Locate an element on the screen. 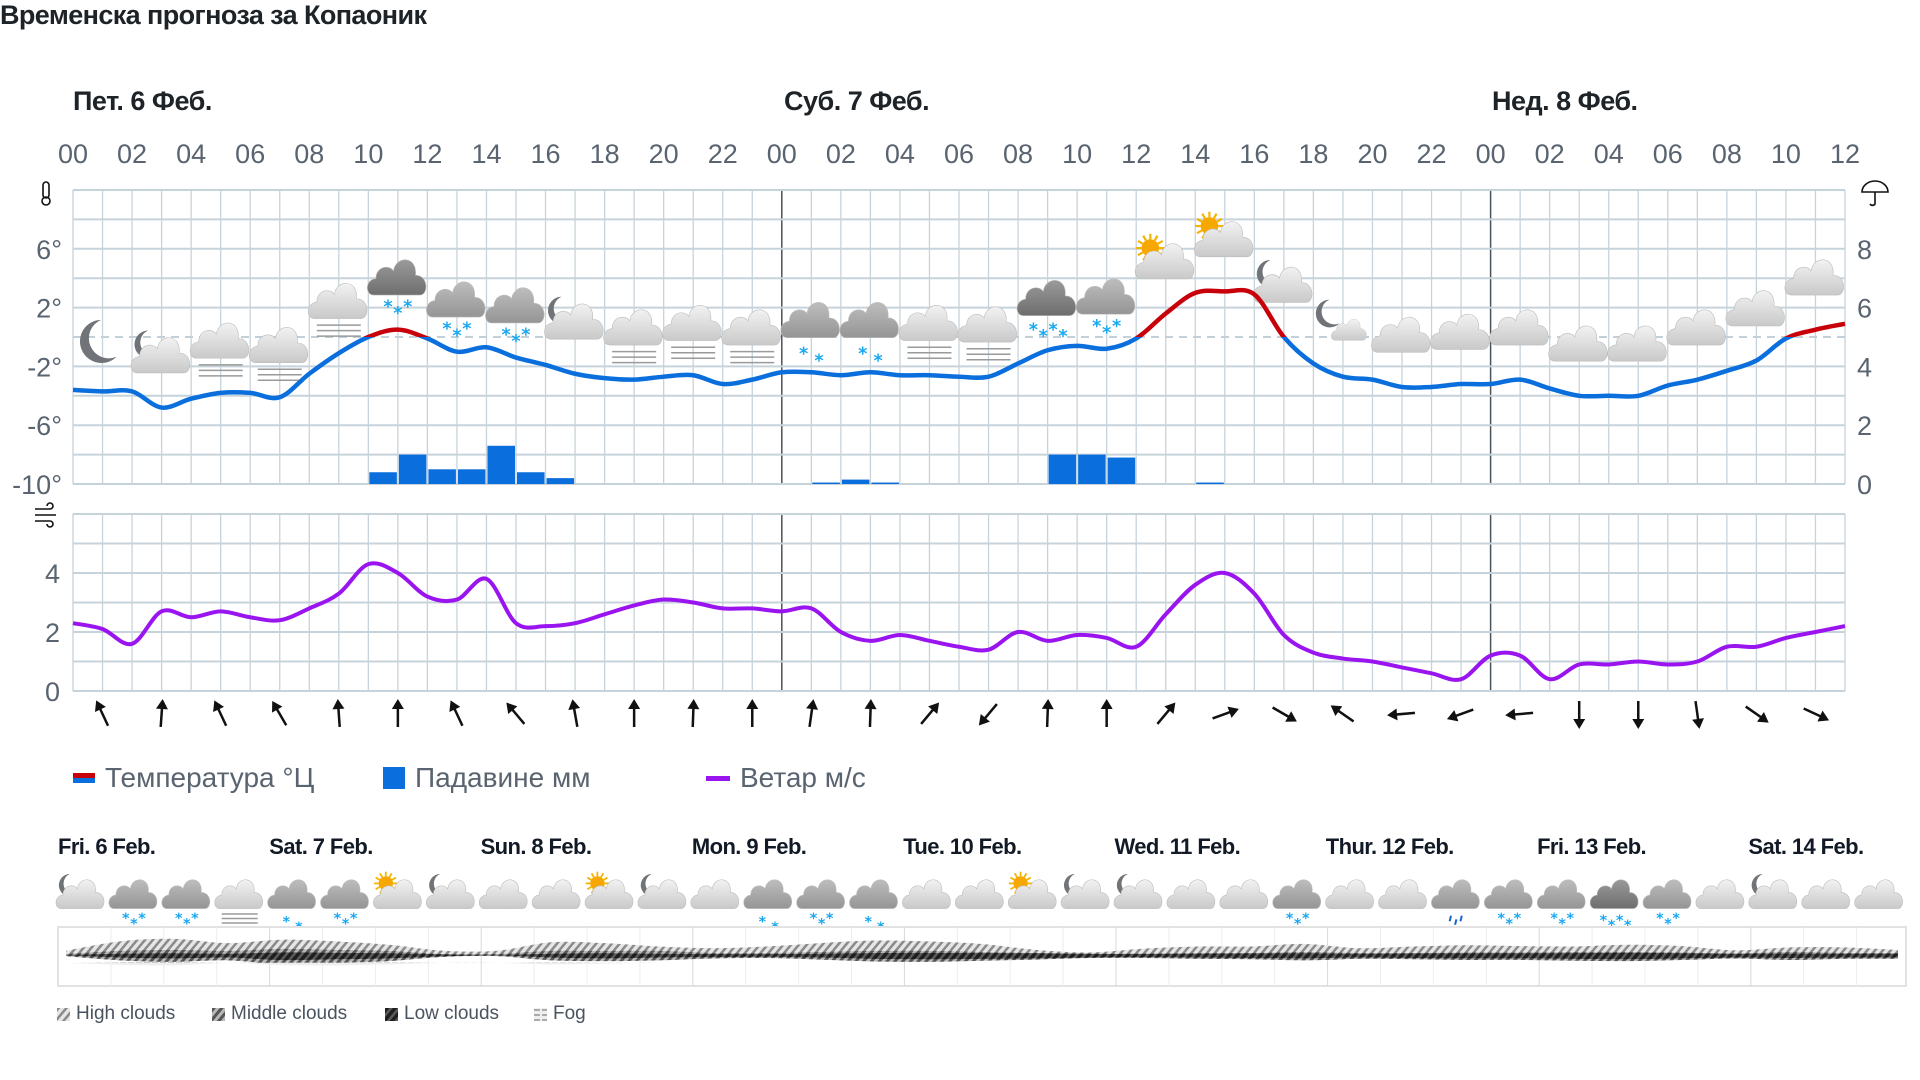 The width and height of the screenshot is (1920, 1080). daily-weather-icons: ********************************** is located at coordinates (979, 903).